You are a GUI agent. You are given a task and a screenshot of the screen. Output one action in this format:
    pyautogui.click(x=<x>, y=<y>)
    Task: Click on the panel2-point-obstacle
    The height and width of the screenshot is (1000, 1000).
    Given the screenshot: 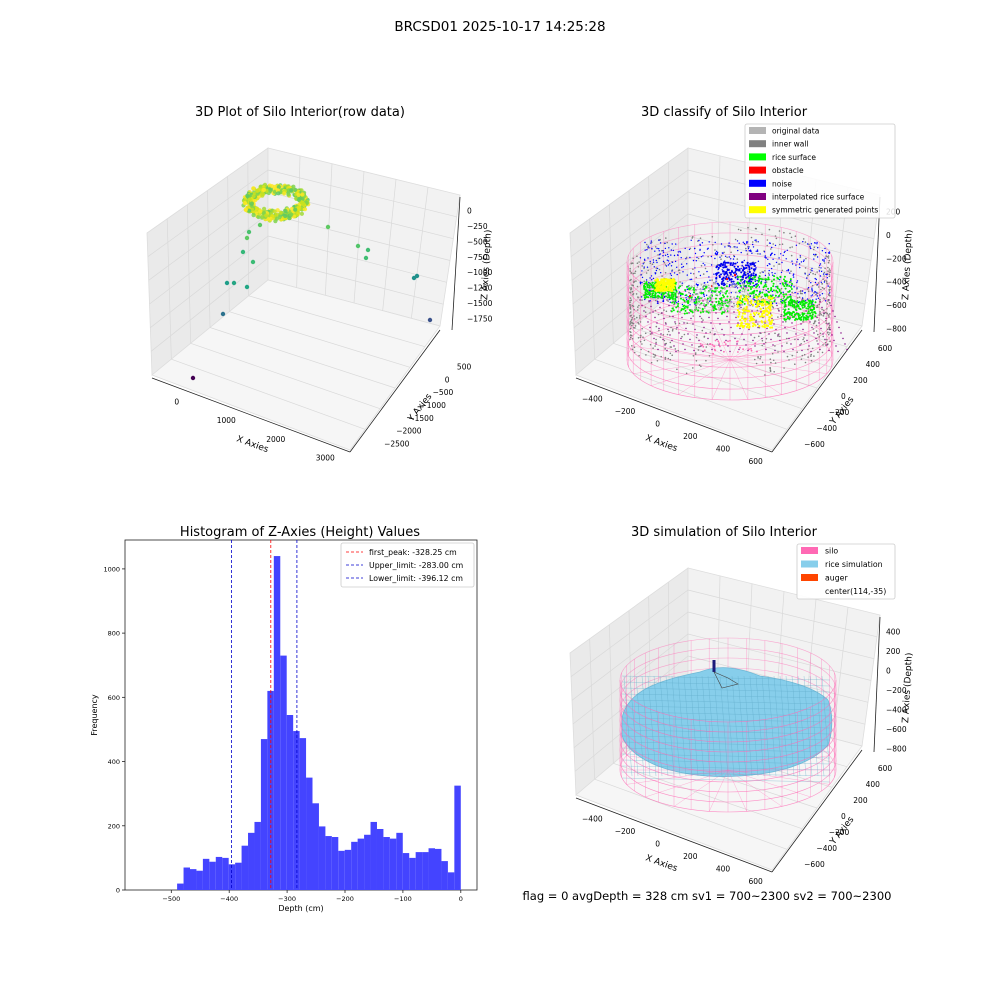 What is the action you would take?
    pyautogui.click(x=735, y=275)
    